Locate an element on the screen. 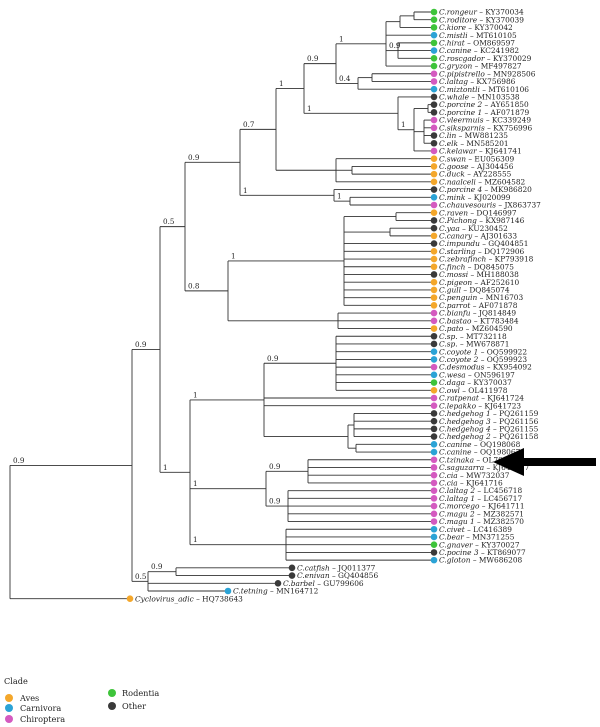 This screenshot has height=727, width=600. tip-label: C.roscgador – KY370029 is located at coordinates (485, 58).